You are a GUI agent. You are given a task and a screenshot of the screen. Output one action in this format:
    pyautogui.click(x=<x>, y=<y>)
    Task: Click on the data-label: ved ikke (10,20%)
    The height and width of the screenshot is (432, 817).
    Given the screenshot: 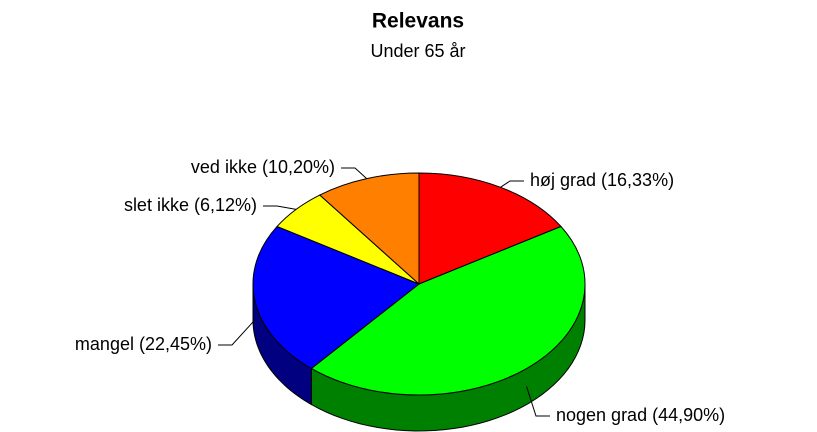 What is the action you would take?
    pyautogui.click(x=263, y=167)
    